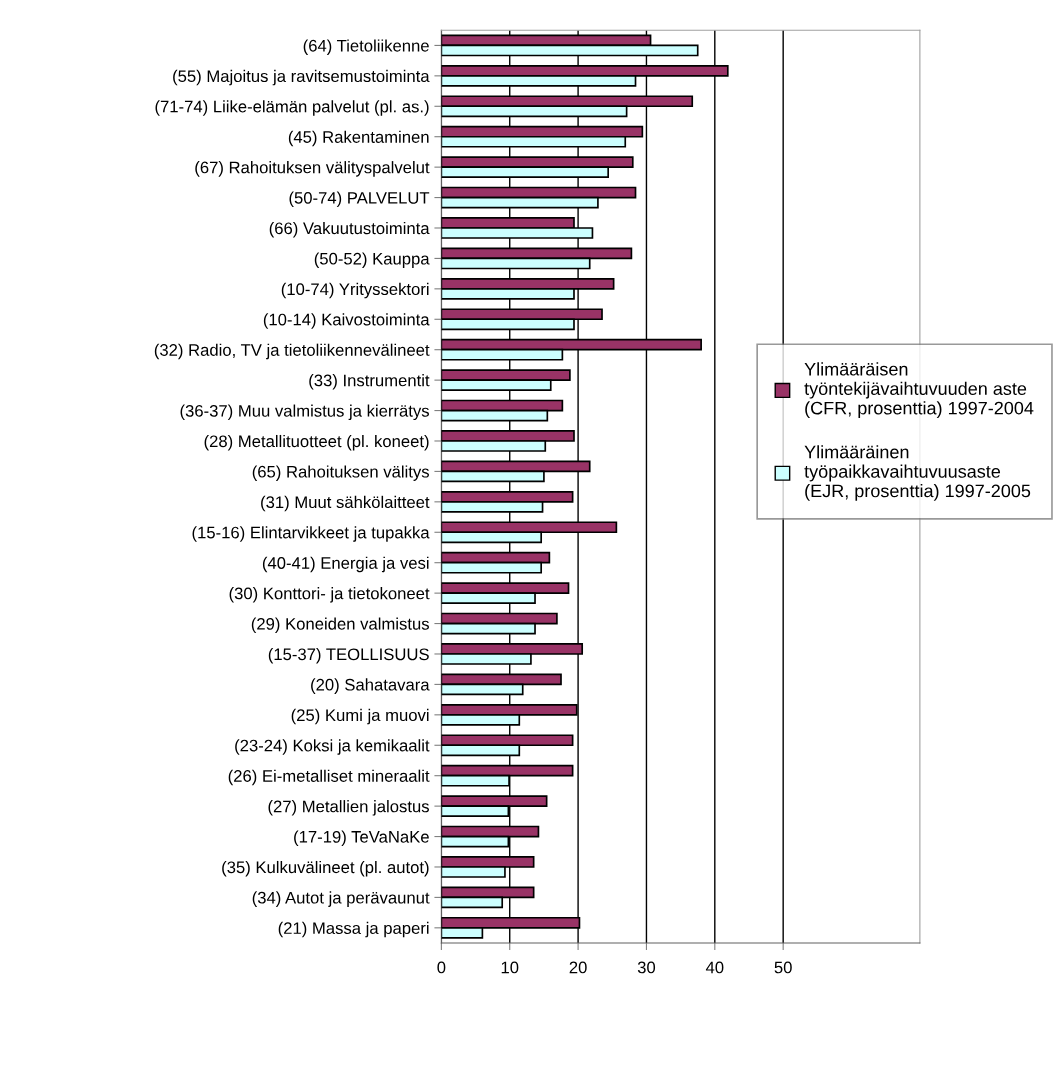 The height and width of the screenshot is (1079, 1061). Describe the element at coordinates (341, 899) in the screenshot. I see `y-tick-label: (34) Autot ja perävaunut` at that location.